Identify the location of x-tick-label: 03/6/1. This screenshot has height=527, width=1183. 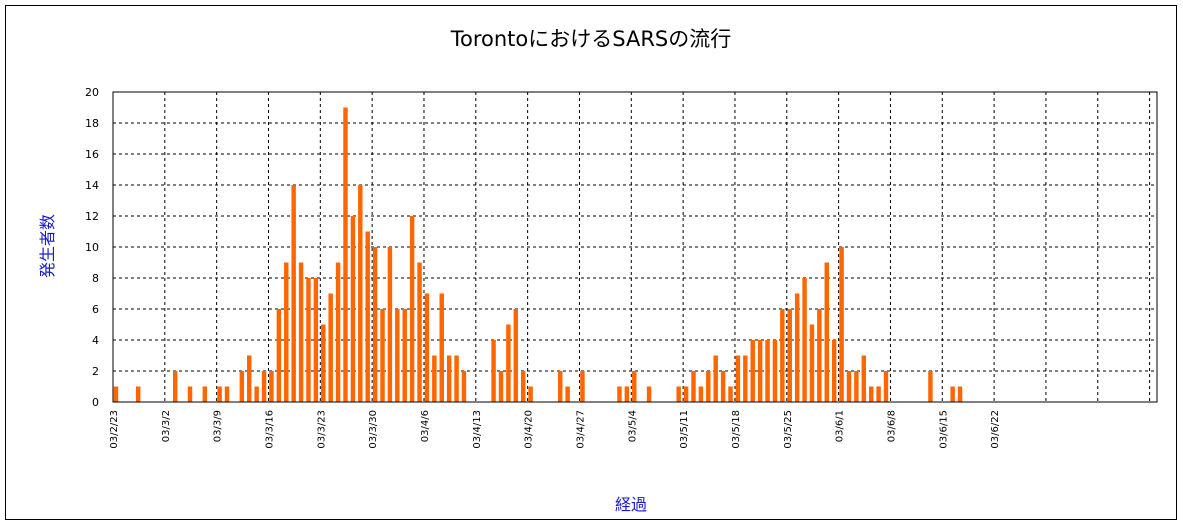
(840, 426).